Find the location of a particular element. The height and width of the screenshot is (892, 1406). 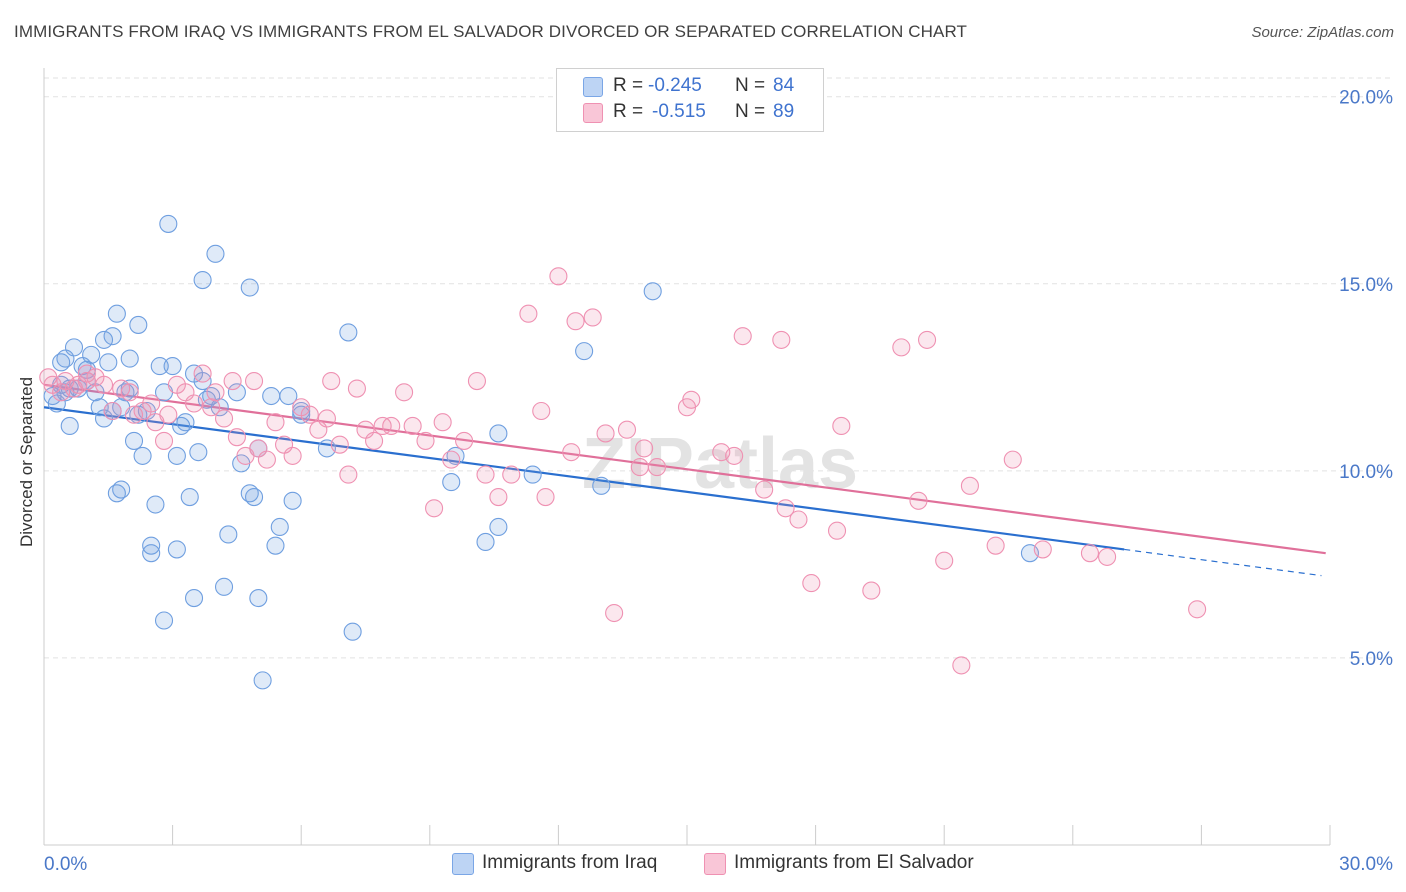

legend-swatch-salvador is located at coordinates (593, 113).